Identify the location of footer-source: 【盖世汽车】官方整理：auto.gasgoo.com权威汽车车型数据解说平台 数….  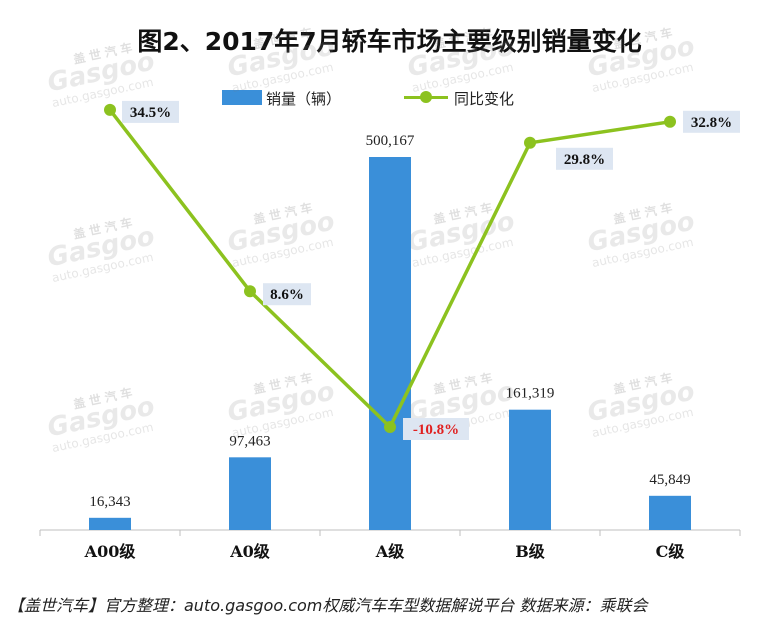
(328, 605).